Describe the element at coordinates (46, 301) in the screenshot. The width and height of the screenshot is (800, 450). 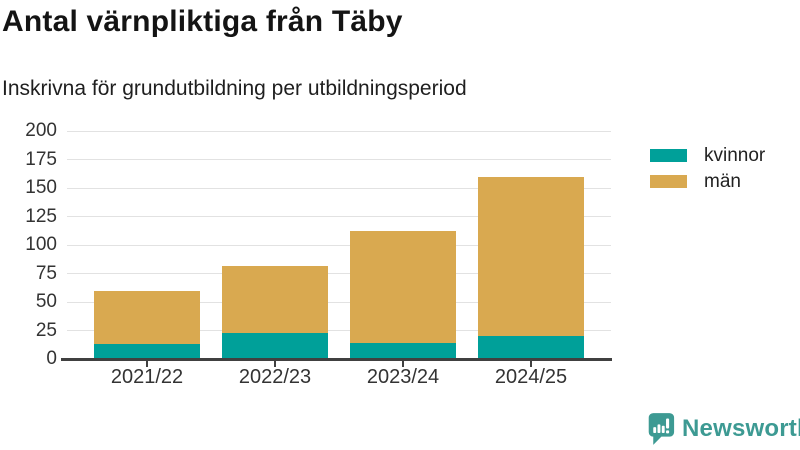
I see `y-tick-label: 50` at that location.